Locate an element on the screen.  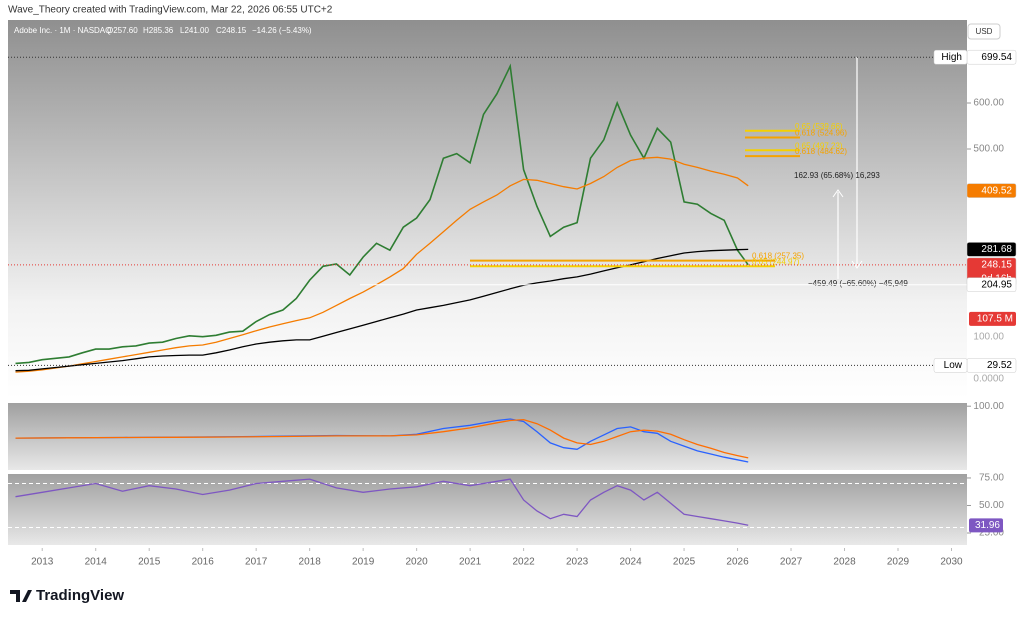
price-tag-name: High is located at coordinates (951, 57).